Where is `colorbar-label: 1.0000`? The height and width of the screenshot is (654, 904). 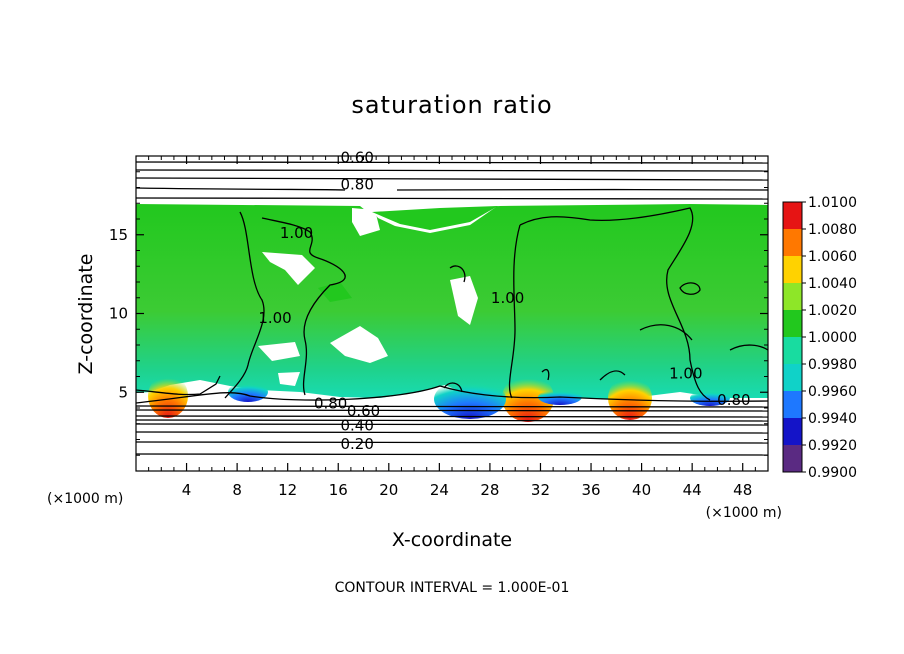
colorbar-label: 1.0000 is located at coordinates (832, 338).